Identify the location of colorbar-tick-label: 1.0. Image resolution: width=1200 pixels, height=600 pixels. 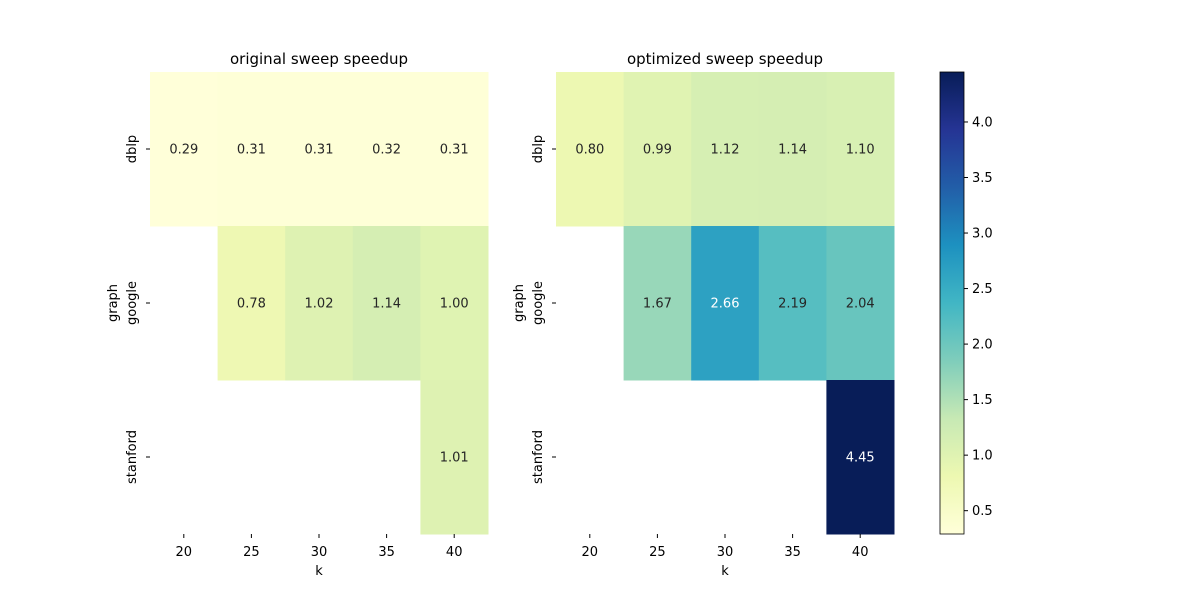
(982, 456).